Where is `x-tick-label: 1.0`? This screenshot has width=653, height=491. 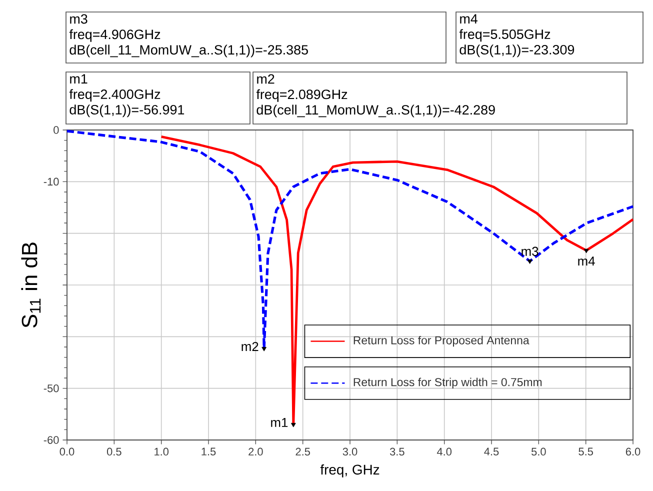 x-tick-label: 1.0 is located at coordinates (161, 452).